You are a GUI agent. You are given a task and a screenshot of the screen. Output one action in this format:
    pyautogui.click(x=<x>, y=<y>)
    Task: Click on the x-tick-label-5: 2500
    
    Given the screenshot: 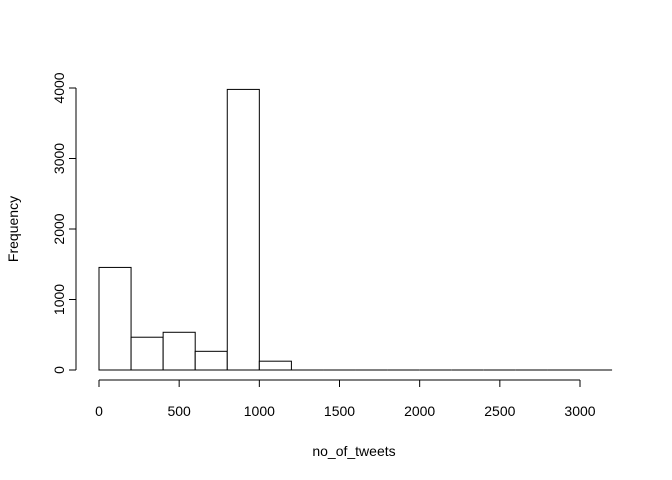 What is the action you would take?
    pyautogui.click(x=499, y=411)
    